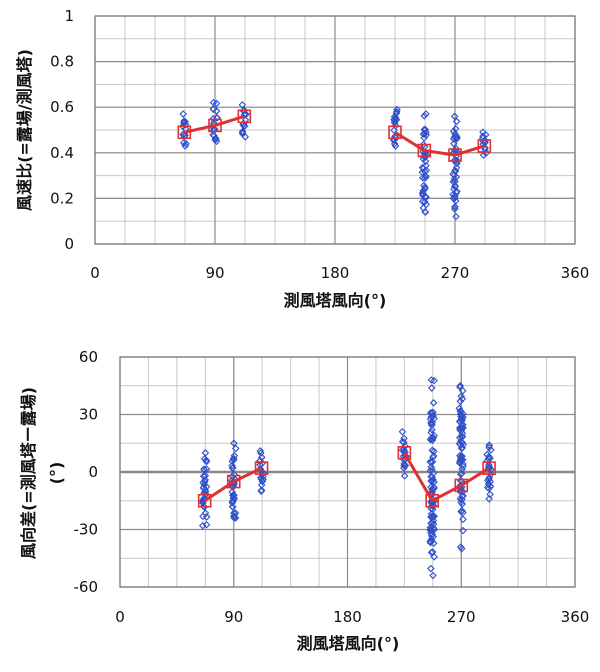  I want to click on y-tick-label: 0.4, so click(62, 153).